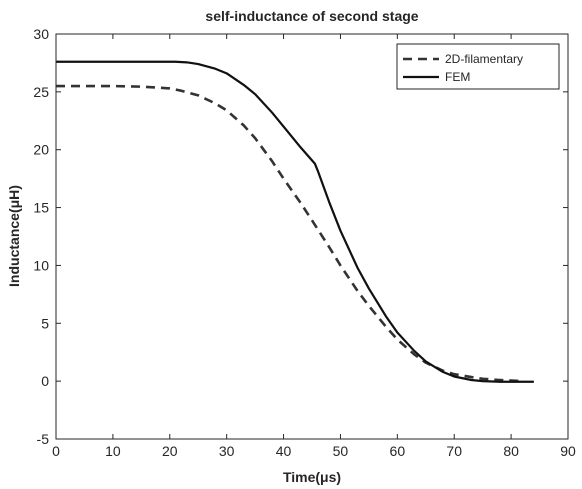  Describe the element at coordinates (45, 381) in the screenshot. I see `y-tick-label: 0` at that location.